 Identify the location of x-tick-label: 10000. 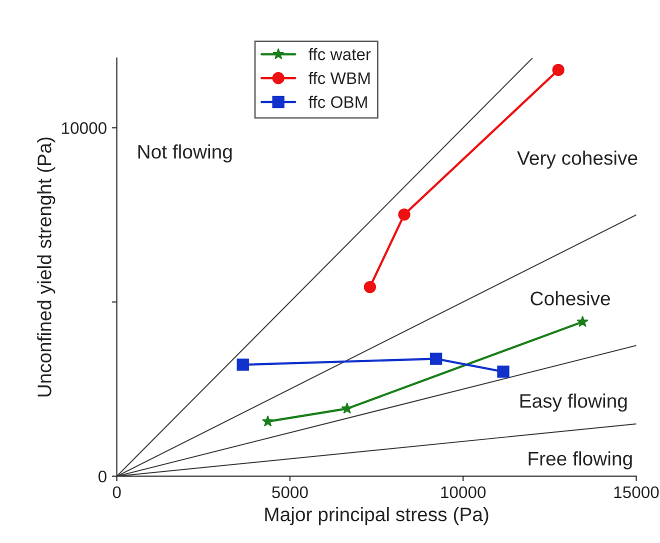
(463, 492).